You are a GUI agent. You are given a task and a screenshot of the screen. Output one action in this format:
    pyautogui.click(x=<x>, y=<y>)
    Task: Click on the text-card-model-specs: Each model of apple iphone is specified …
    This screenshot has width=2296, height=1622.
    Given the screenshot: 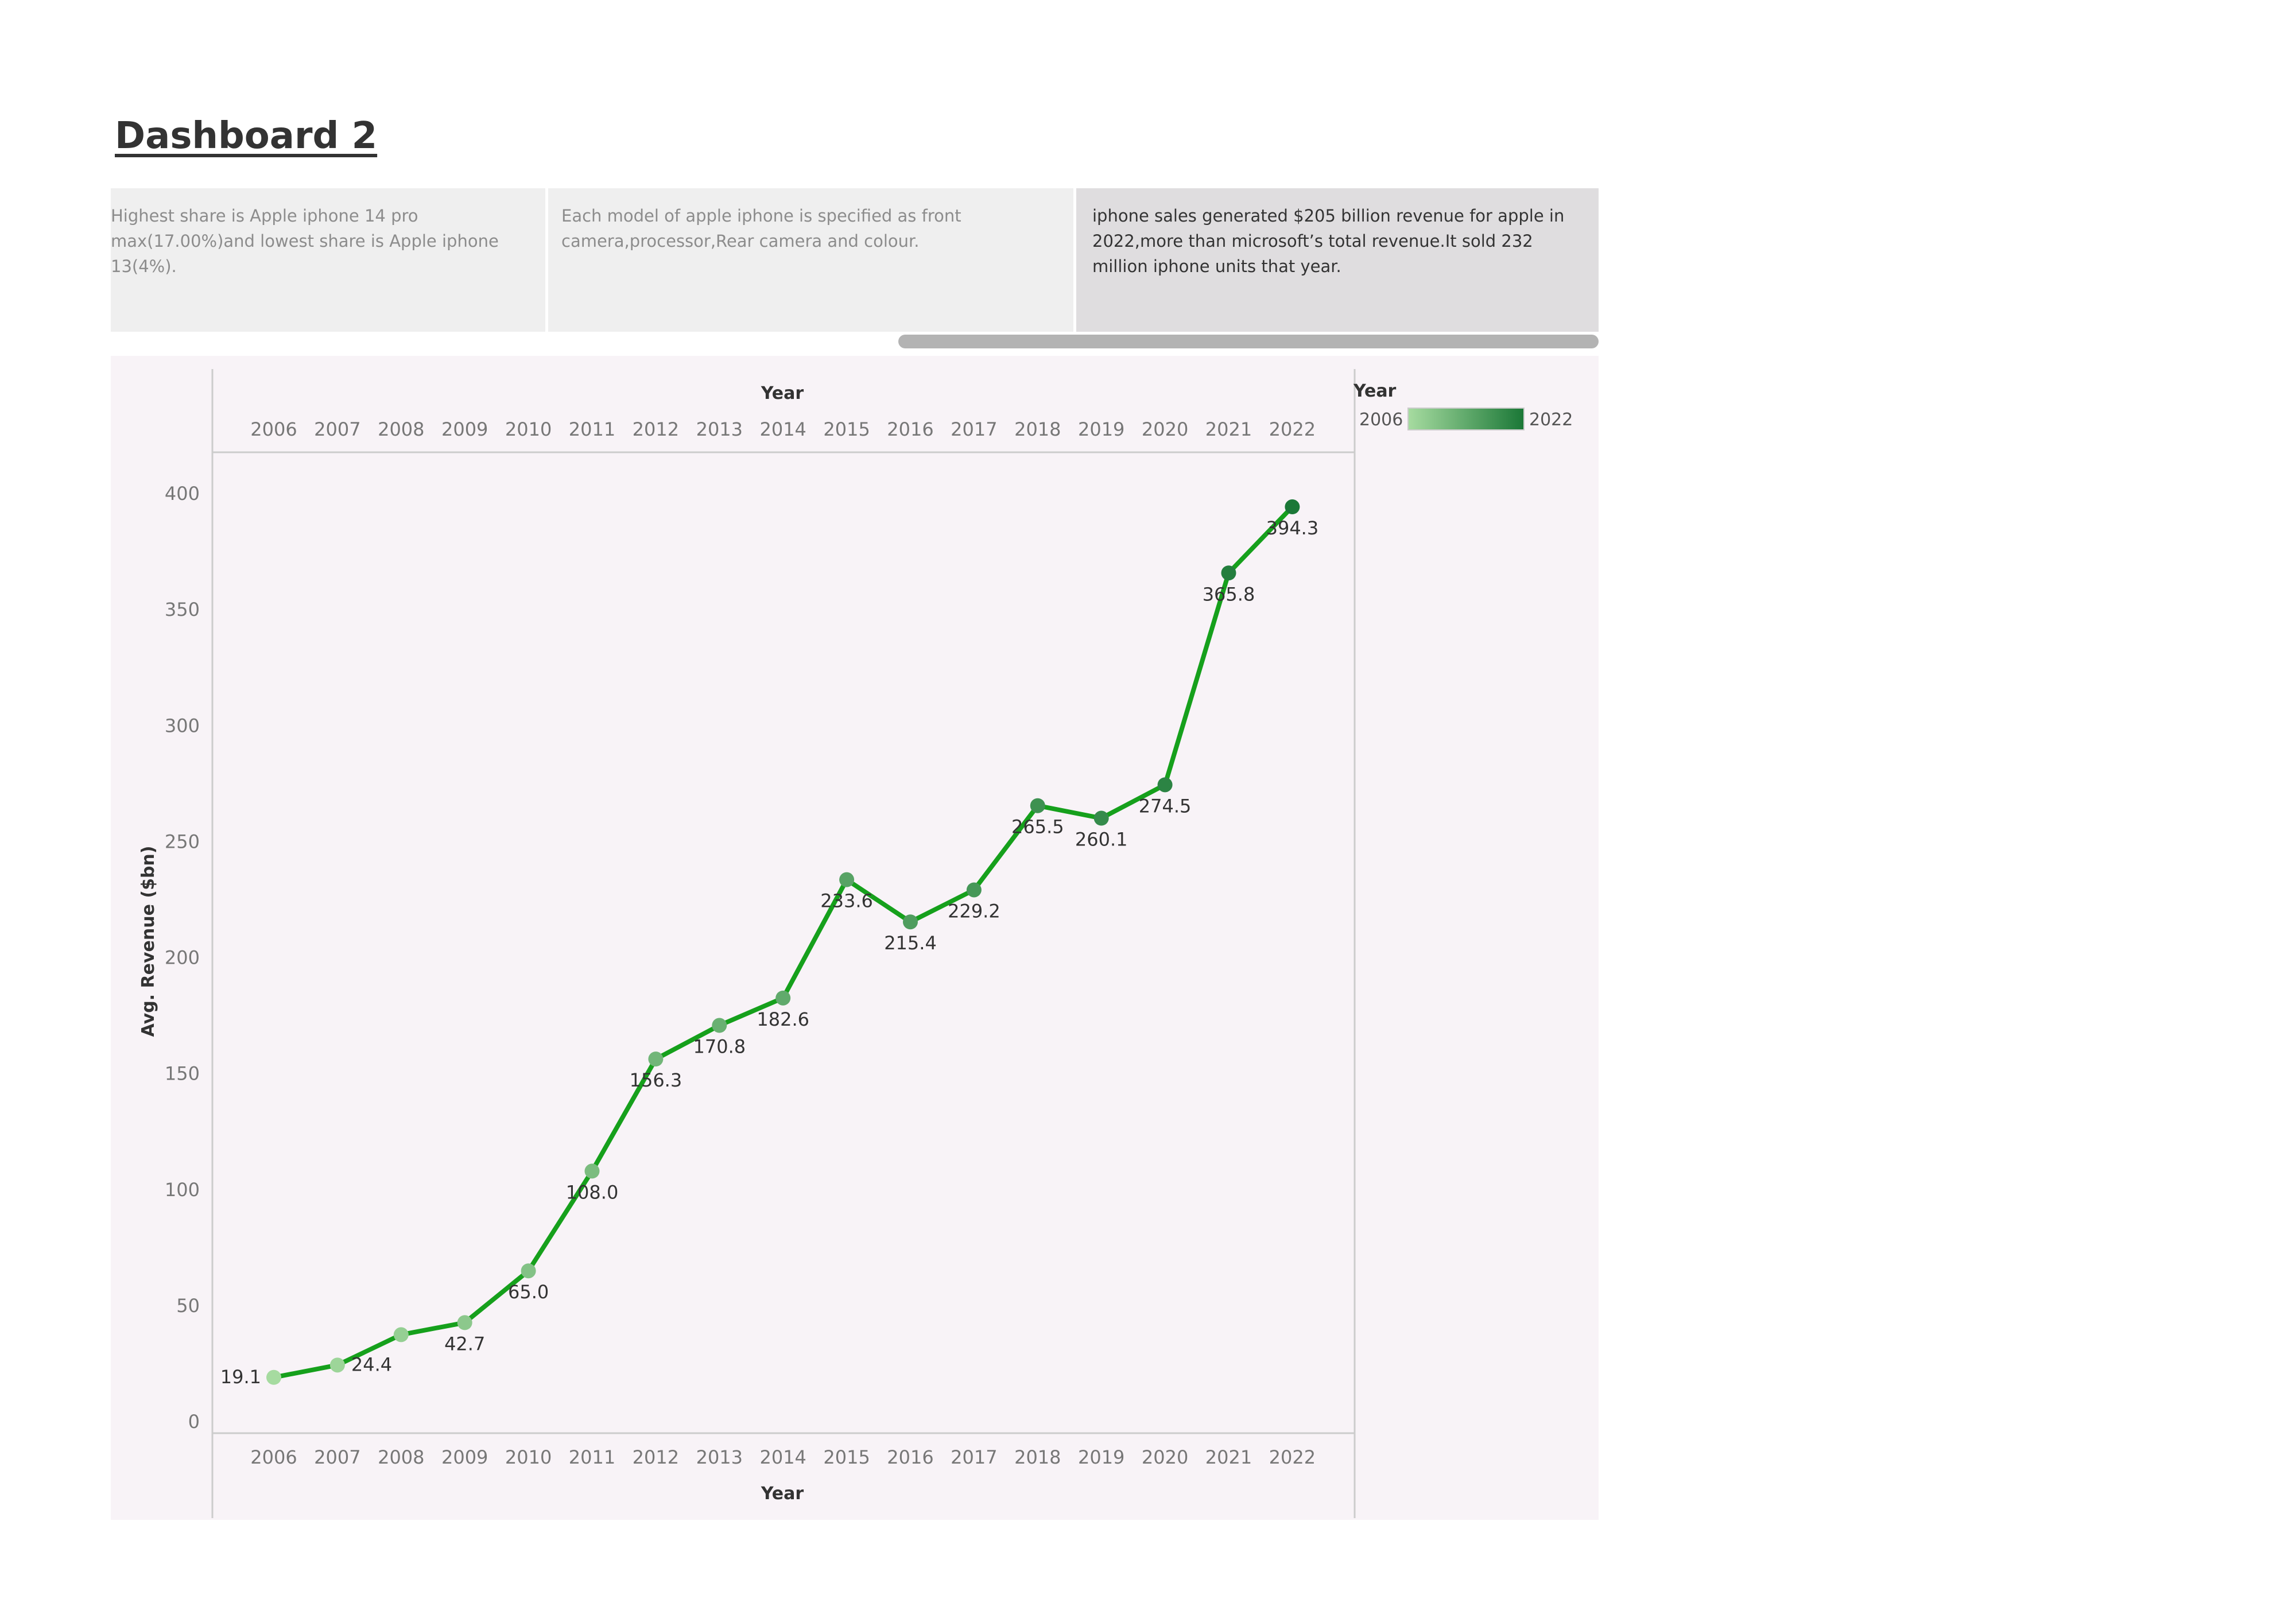 What is the action you would take?
    pyautogui.click(x=810, y=260)
    